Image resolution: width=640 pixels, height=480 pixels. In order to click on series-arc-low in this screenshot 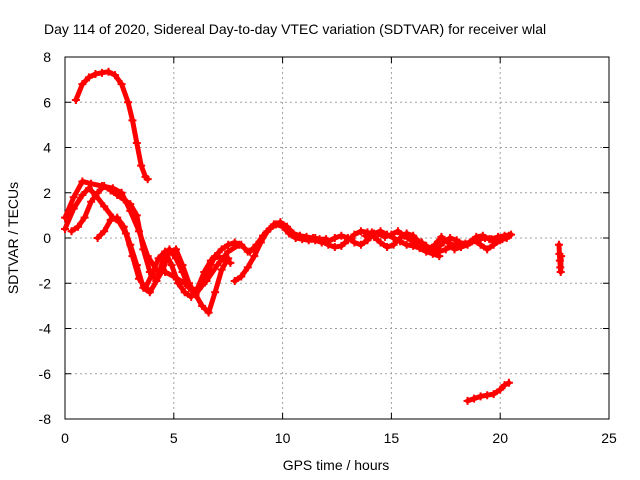, I will do `click(488, 391)`.